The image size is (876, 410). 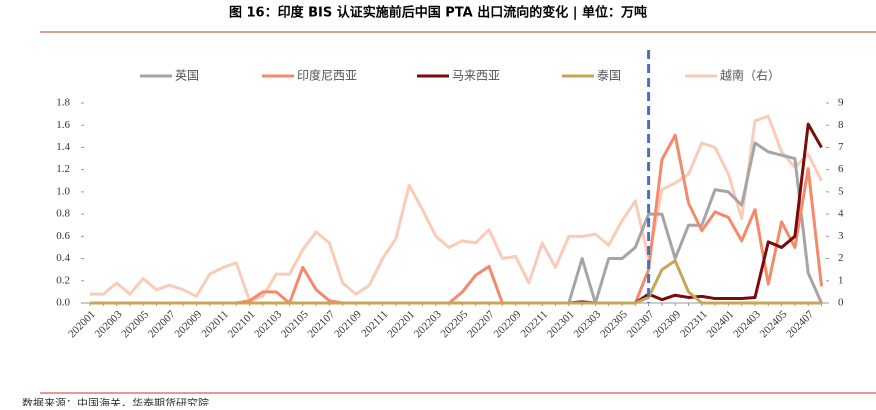 What do you see at coordinates (348, 324) in the screenshot?
I see `x-tick-label: 202109` at bounding box center [348, 324].